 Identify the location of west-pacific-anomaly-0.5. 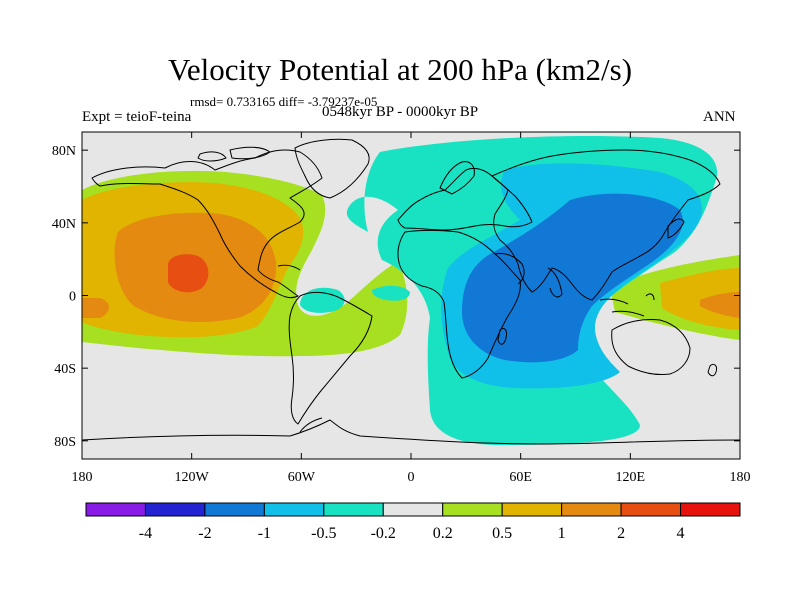
(700, 299).